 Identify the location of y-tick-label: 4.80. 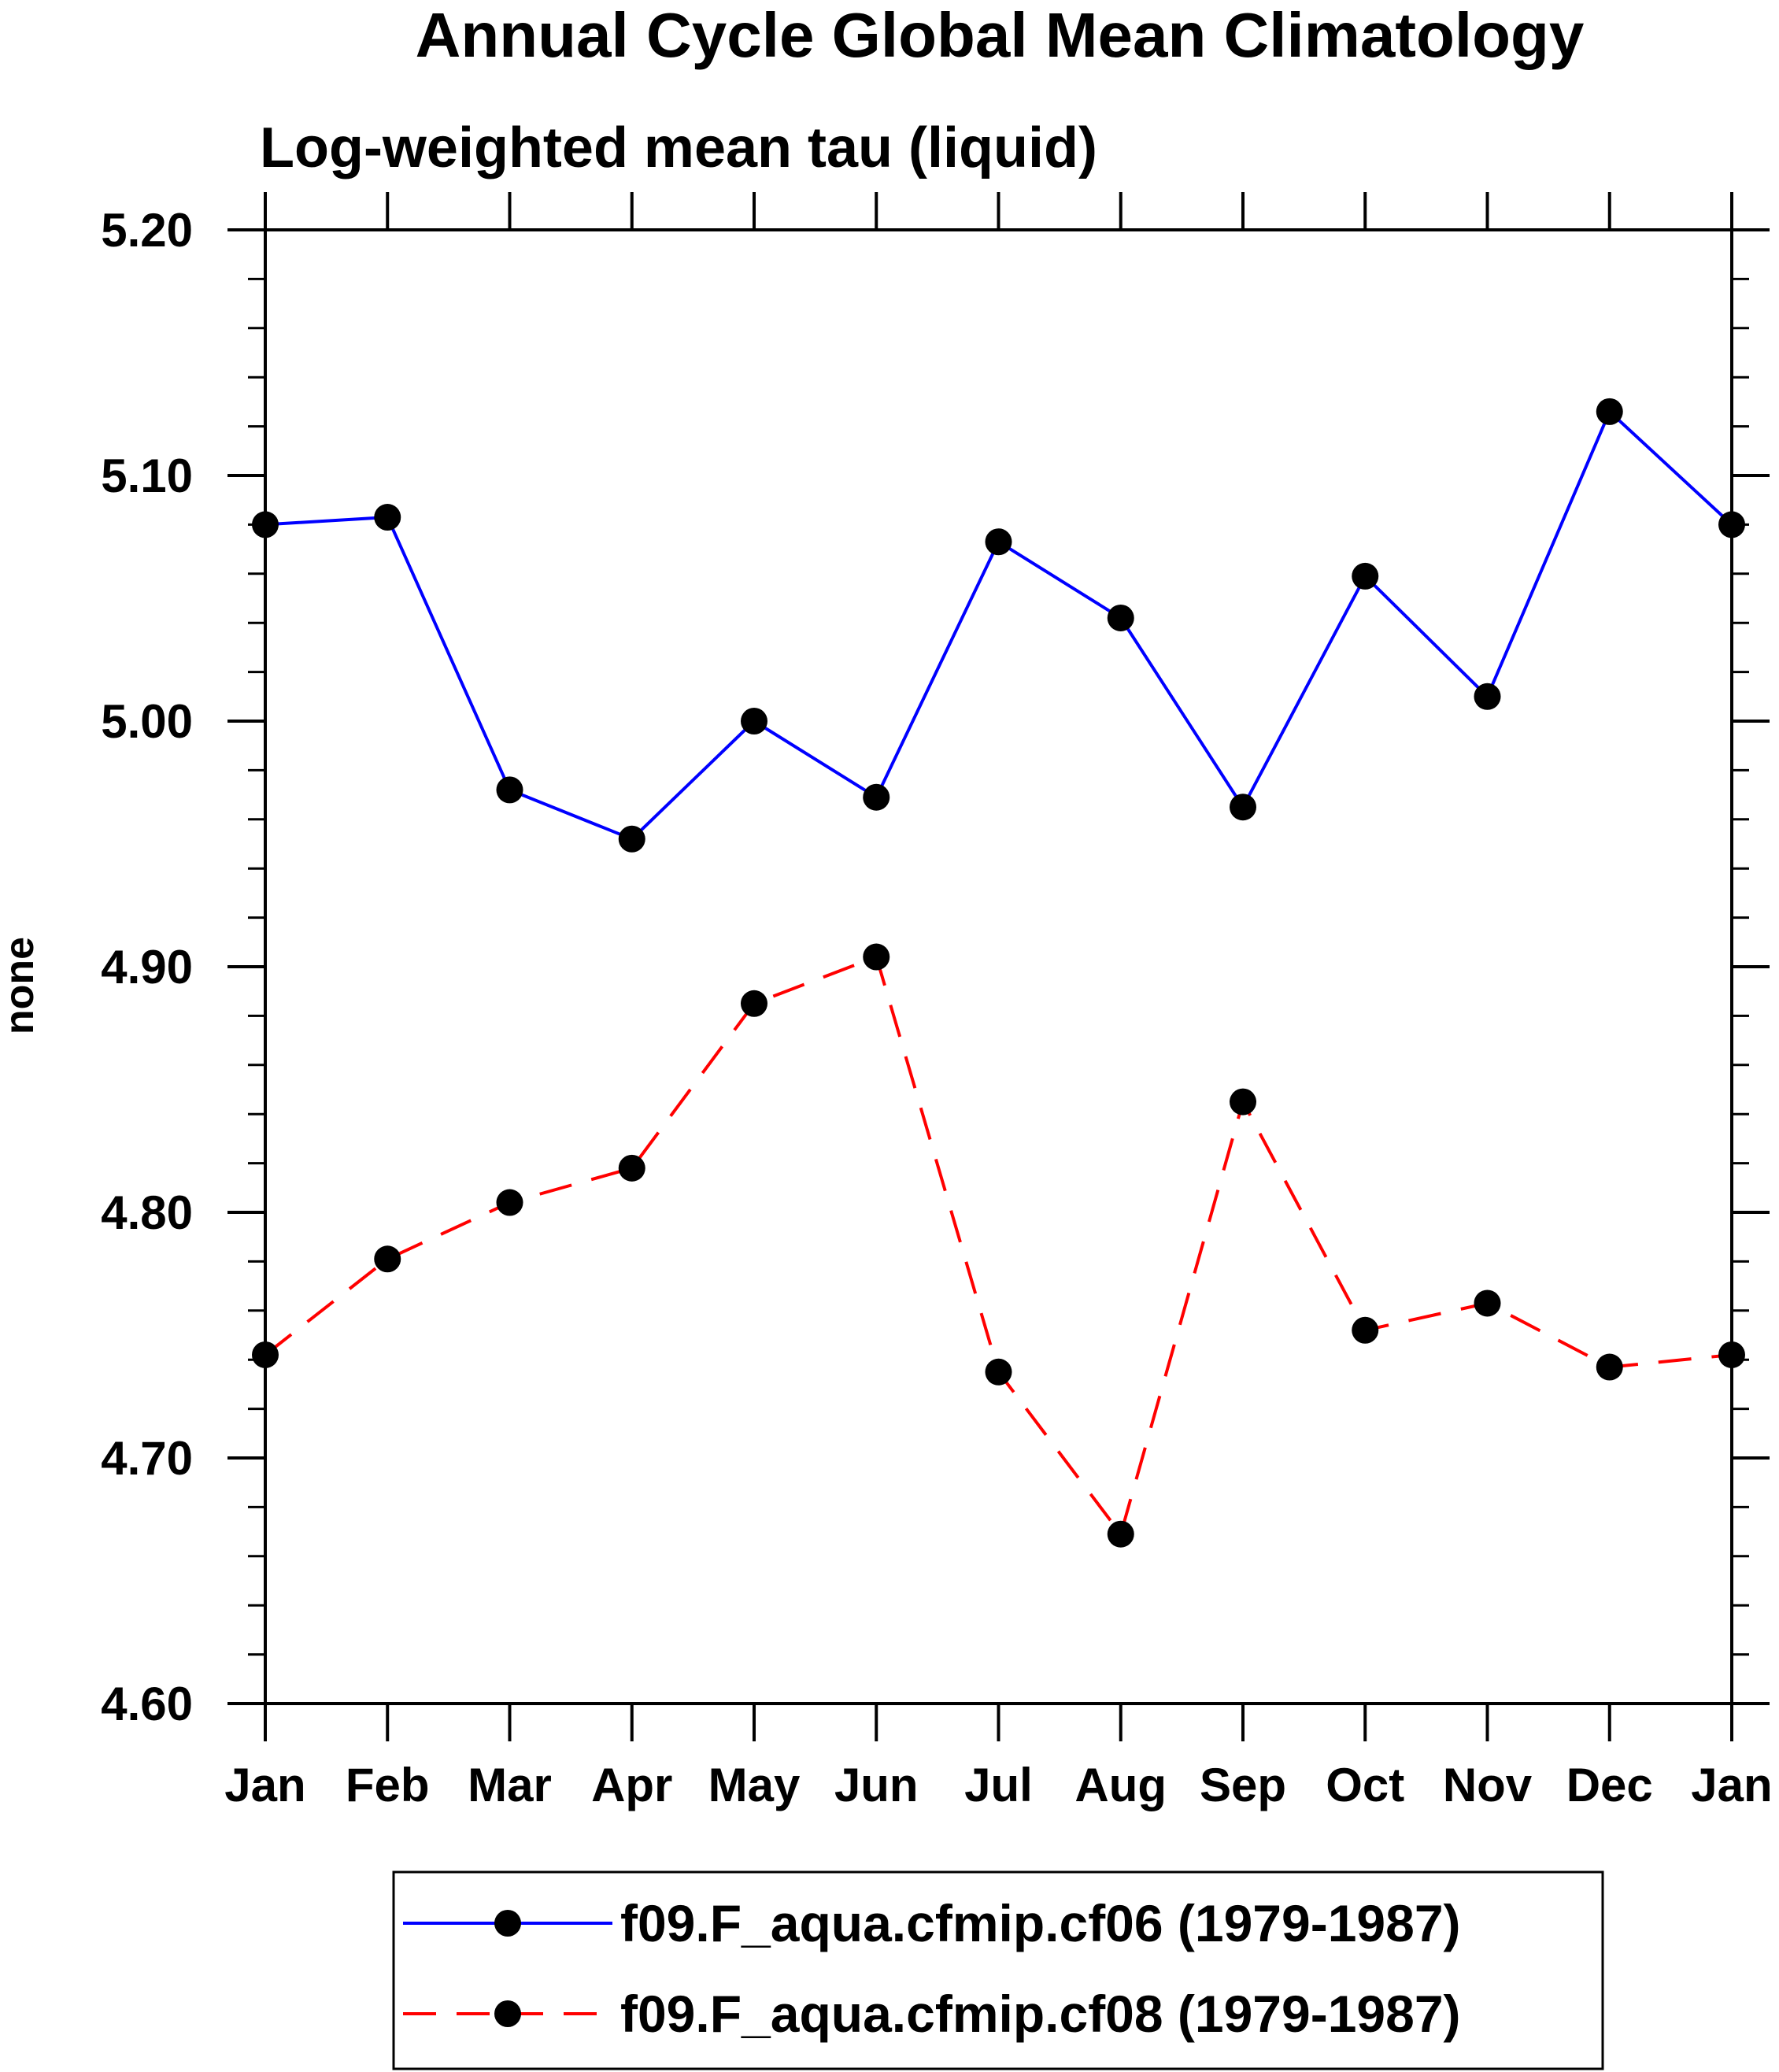
(147, 1212).